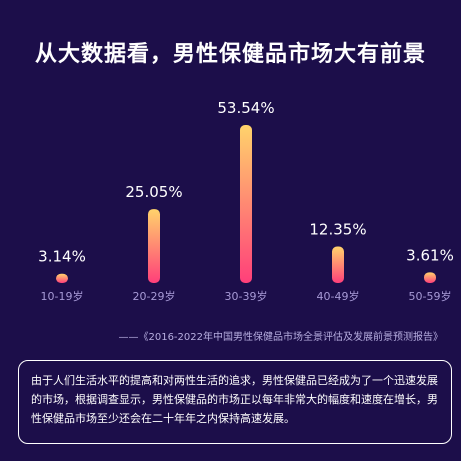  What do you see at coordinates (154, 246) in the screenshot?
I see `bar-20-29岁` at bounding box center [154, 246].